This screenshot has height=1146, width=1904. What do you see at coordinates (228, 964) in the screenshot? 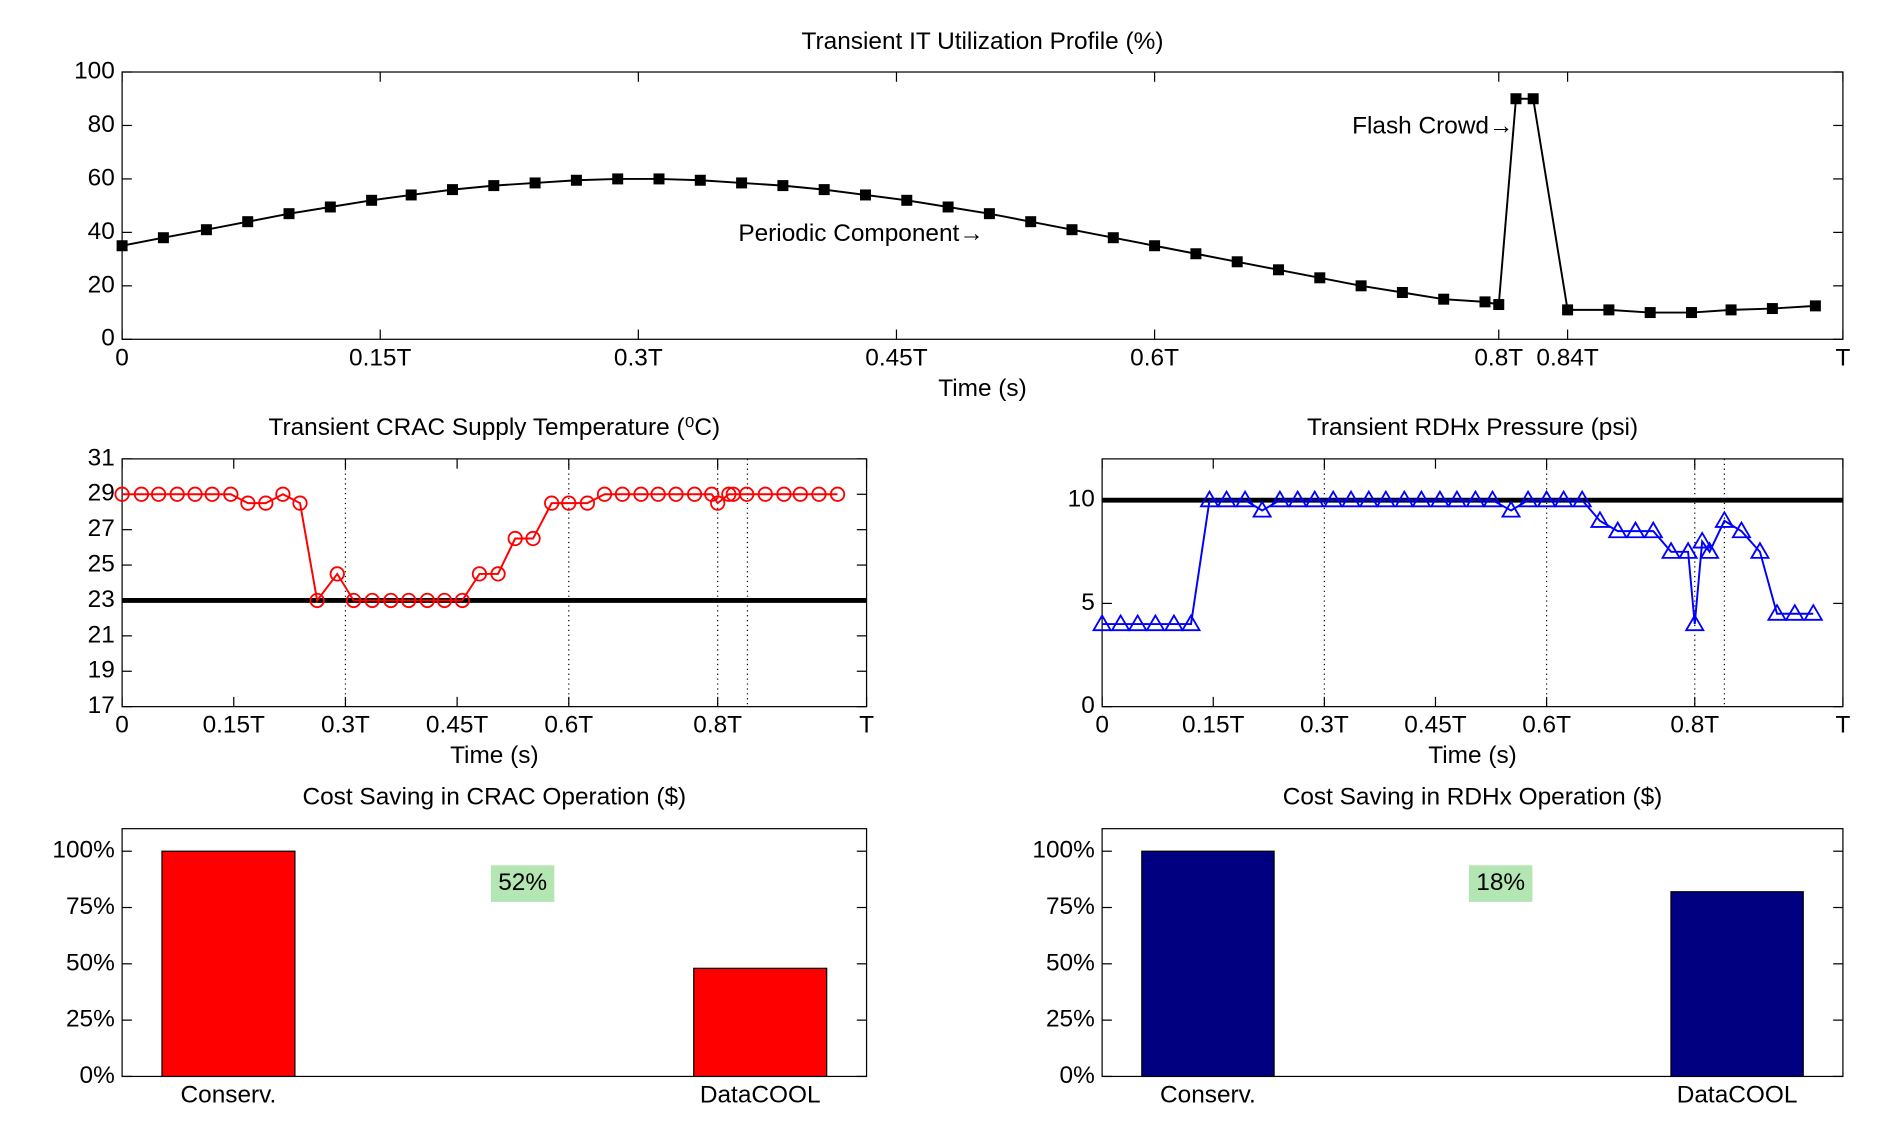
I see `bar` at bounding box center [228, 964].